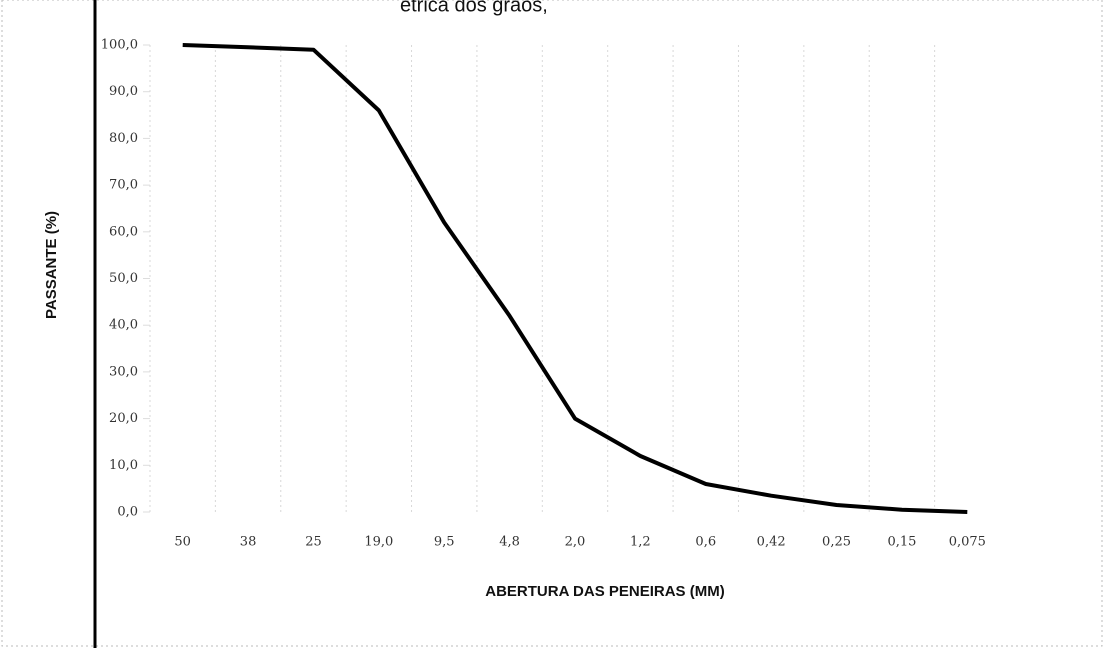 The width and height of the screenshot is (1104, 648). I want to click on y-tick-label: 0,0, so click(127, 512).